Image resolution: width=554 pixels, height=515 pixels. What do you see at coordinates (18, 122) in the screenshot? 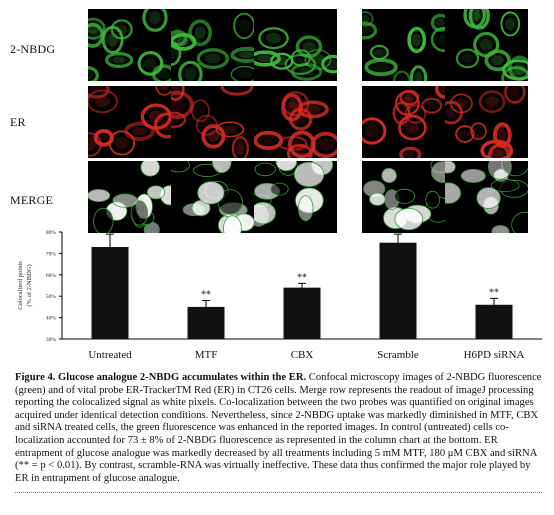
I see `row-label-er: ER` at bounding box center [18, 122].